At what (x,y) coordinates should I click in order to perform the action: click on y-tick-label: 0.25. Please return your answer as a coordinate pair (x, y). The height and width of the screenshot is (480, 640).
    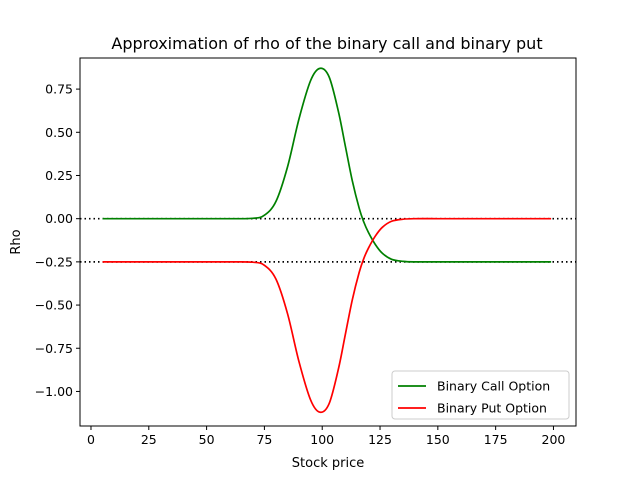
    Looking at the image, I should click on (59, 175).